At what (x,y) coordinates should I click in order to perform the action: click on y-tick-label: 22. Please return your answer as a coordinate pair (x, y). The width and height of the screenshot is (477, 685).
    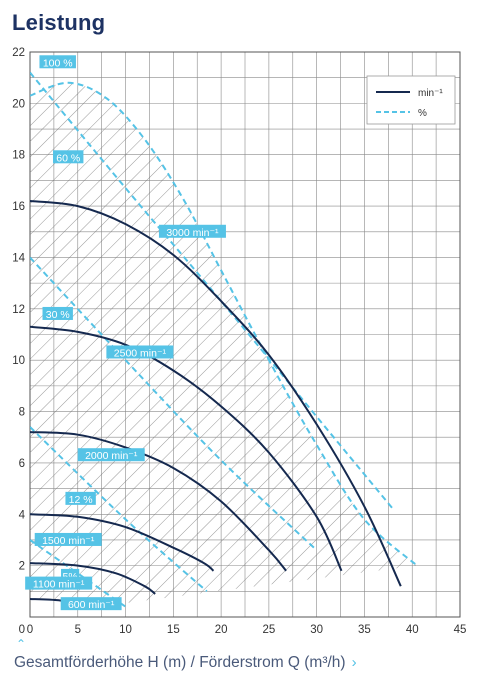
    Looking at the image, I should click on (18, 53).